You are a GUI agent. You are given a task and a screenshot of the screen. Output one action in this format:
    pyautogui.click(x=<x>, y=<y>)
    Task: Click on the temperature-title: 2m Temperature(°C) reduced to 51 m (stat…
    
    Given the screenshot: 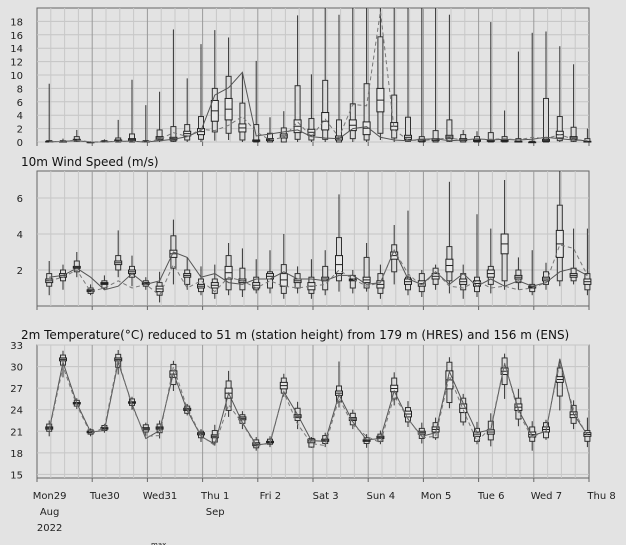 What is the action you would take?
    pyautogui.click(x=295, y=335)
    